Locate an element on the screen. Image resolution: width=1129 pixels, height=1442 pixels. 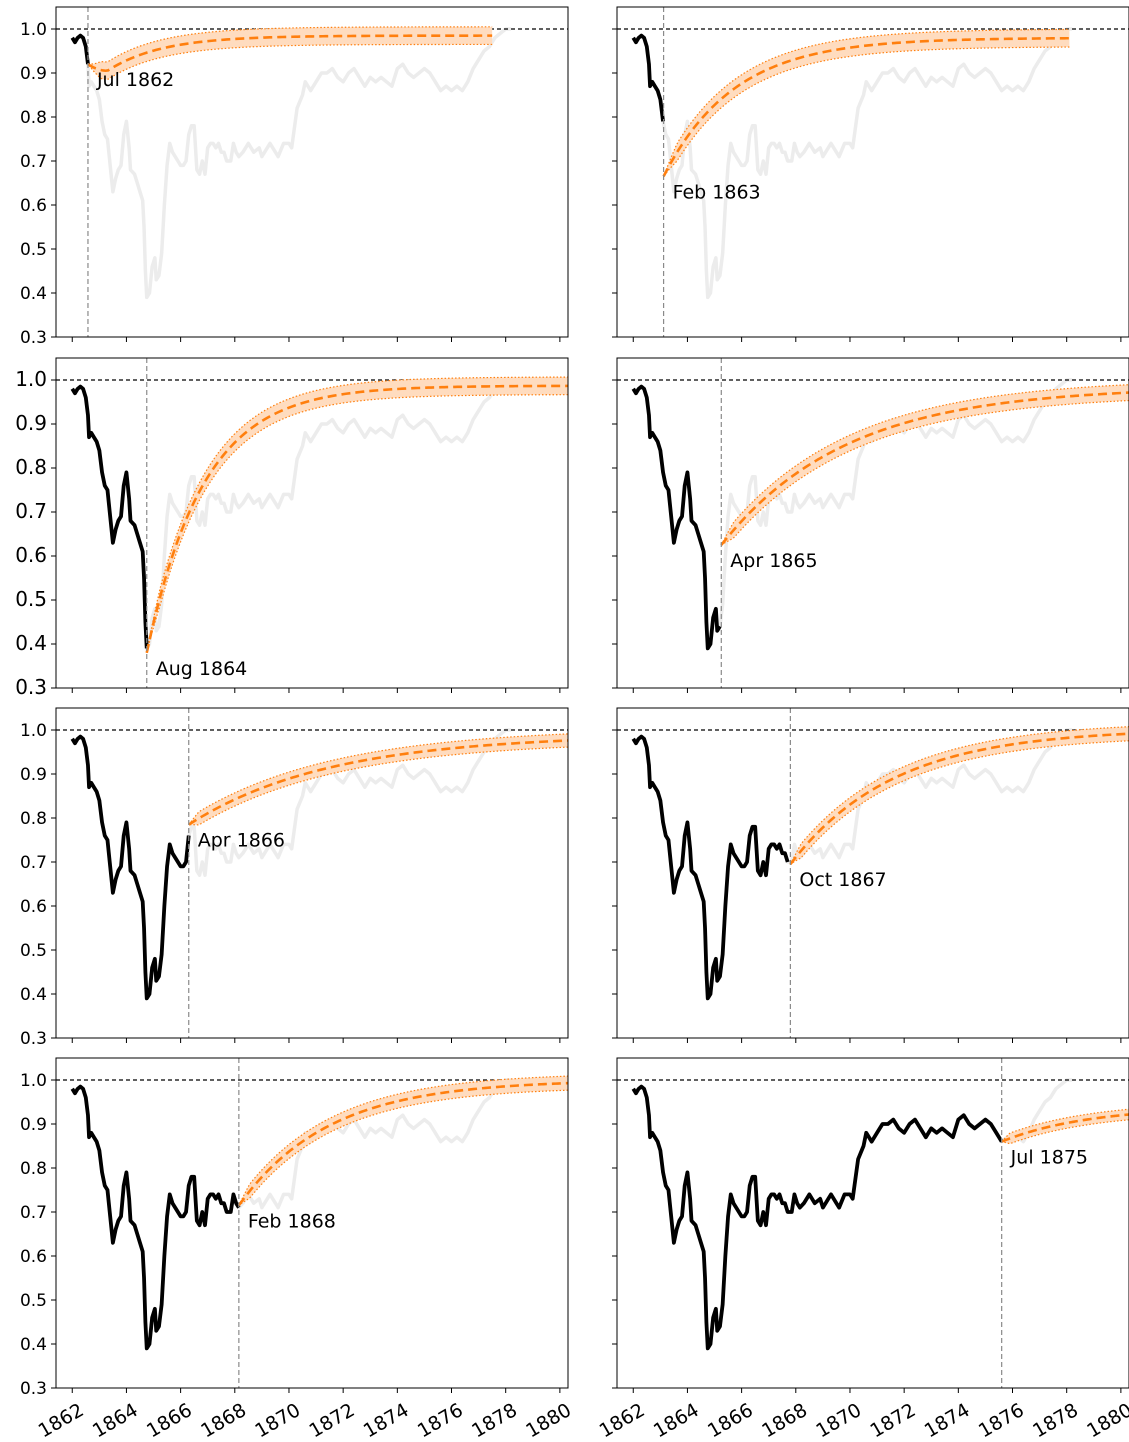
panel-2: Feb 1863 is located at coordinates (870, 174).